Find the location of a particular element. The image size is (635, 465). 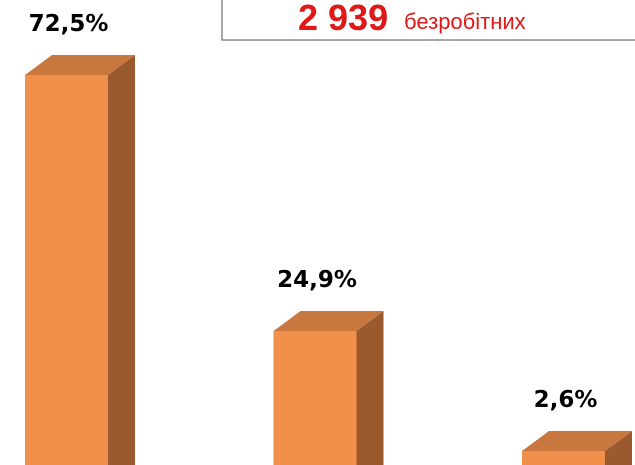

data-label: 72,5% is located at coordinates (69, 24).